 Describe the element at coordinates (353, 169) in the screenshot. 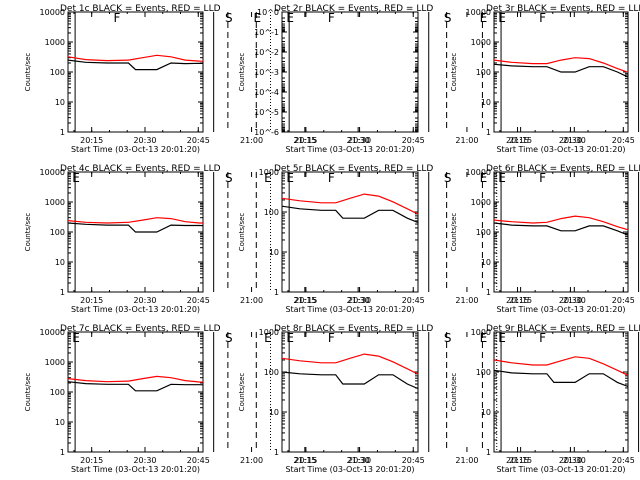

I see `panel-title: Det 5r BLACK = Events, RED = LLD` at that location.